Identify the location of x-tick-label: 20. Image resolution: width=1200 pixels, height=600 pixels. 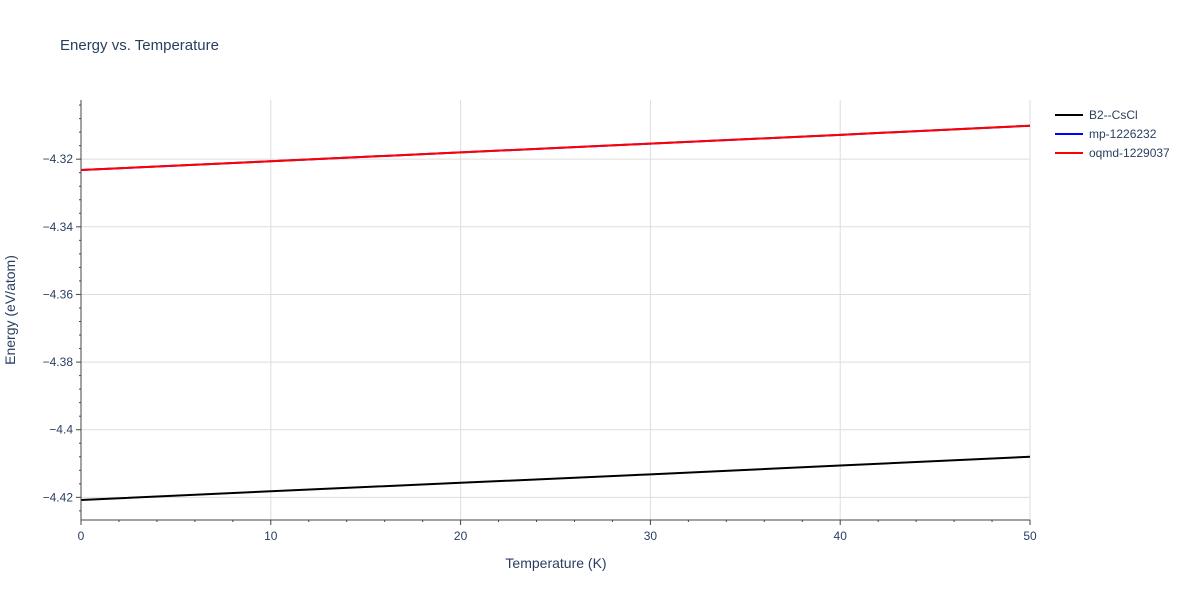
(461, 536).